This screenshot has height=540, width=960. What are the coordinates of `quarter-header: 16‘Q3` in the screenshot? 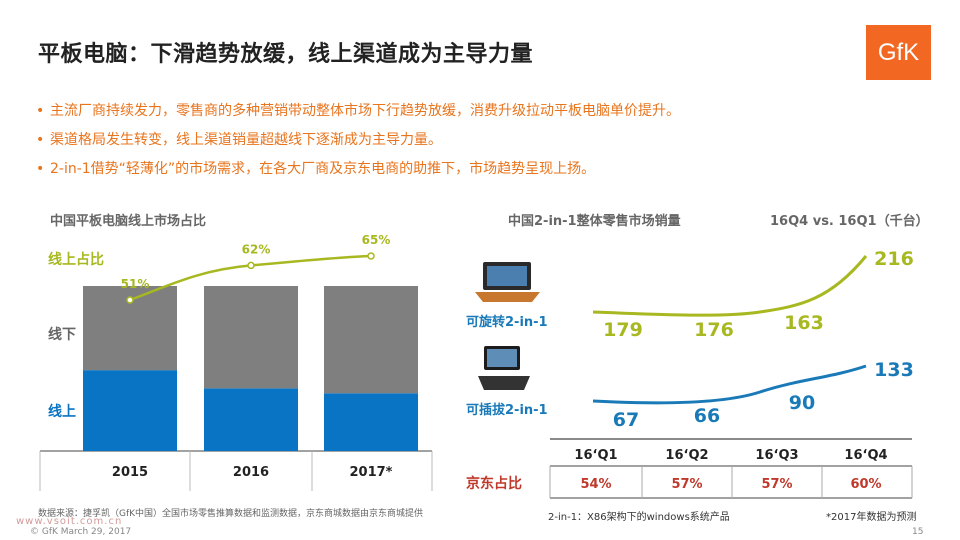 It's located at (776, 455).